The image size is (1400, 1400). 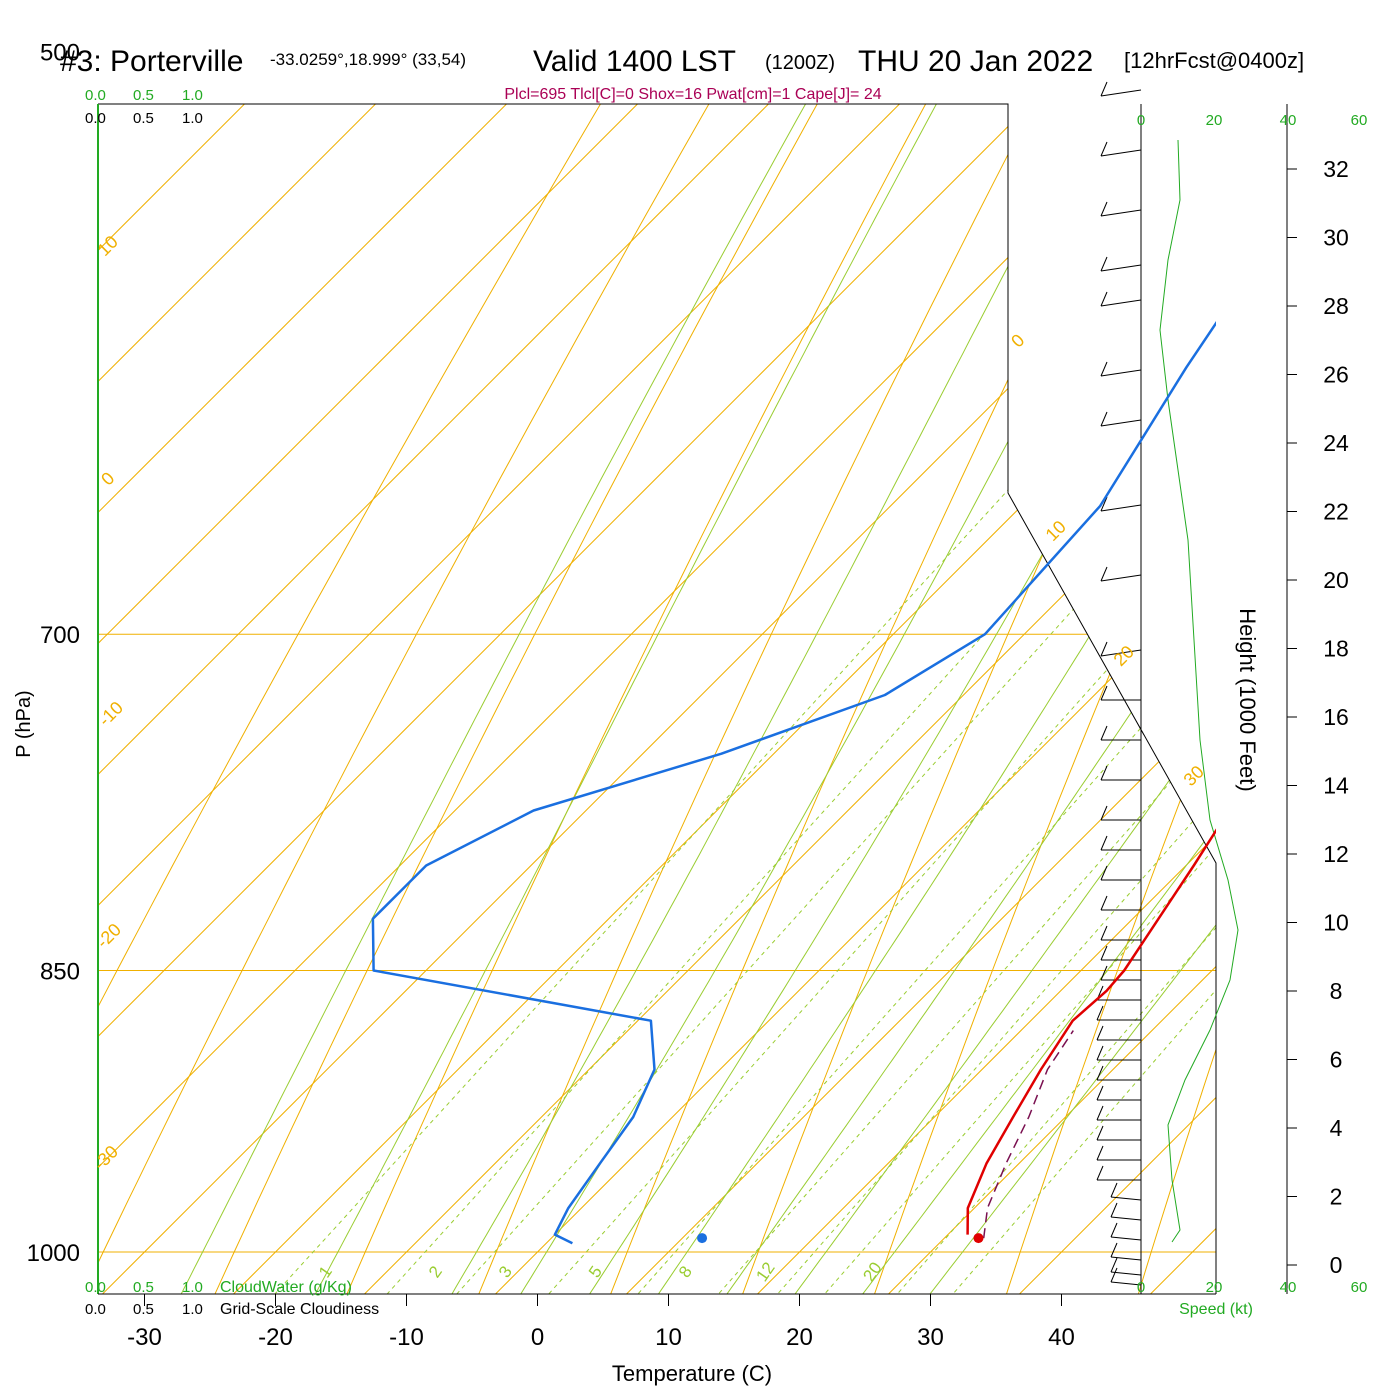 I want to click on height-tick-label: 10, so click(x=1336, y=923).